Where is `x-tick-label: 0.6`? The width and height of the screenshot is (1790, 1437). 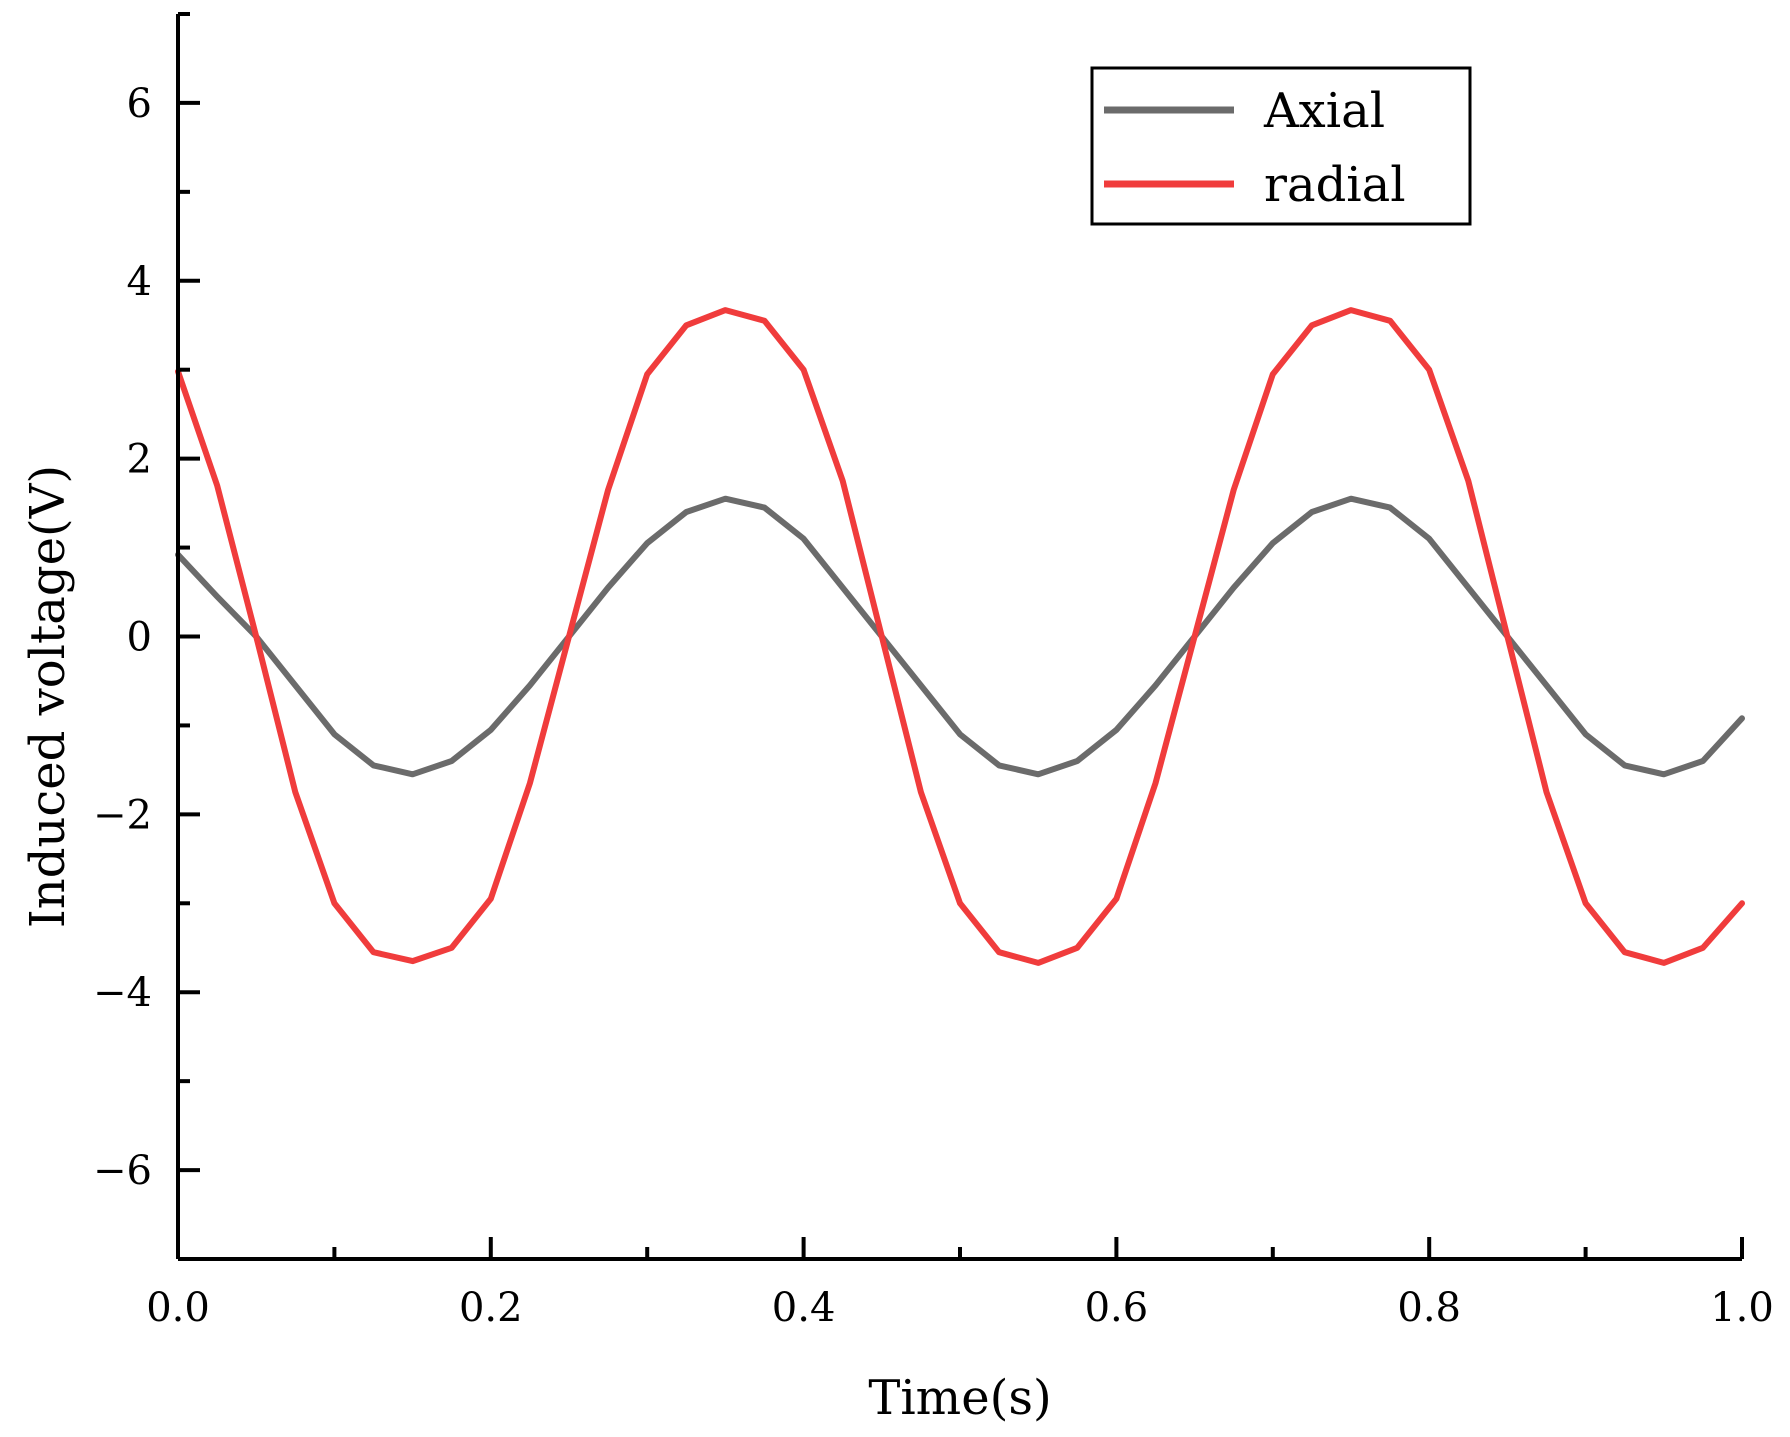 x-tick-label: 0.6 is located at coordinates (1117, 1308).